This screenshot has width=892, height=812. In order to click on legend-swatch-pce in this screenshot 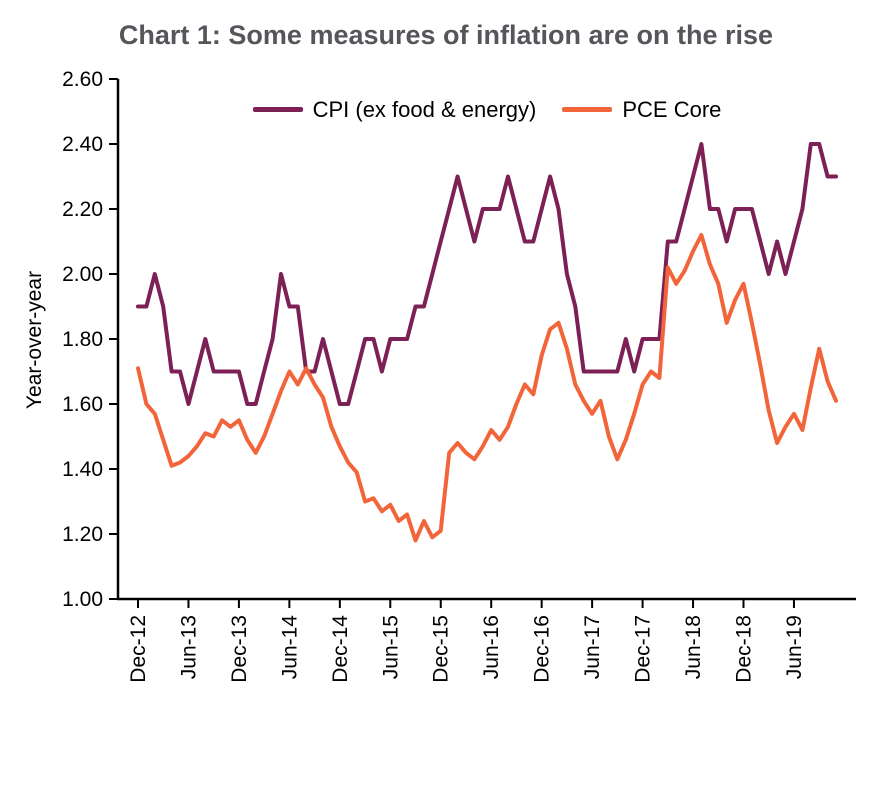, I will do `click(587, 110)`.